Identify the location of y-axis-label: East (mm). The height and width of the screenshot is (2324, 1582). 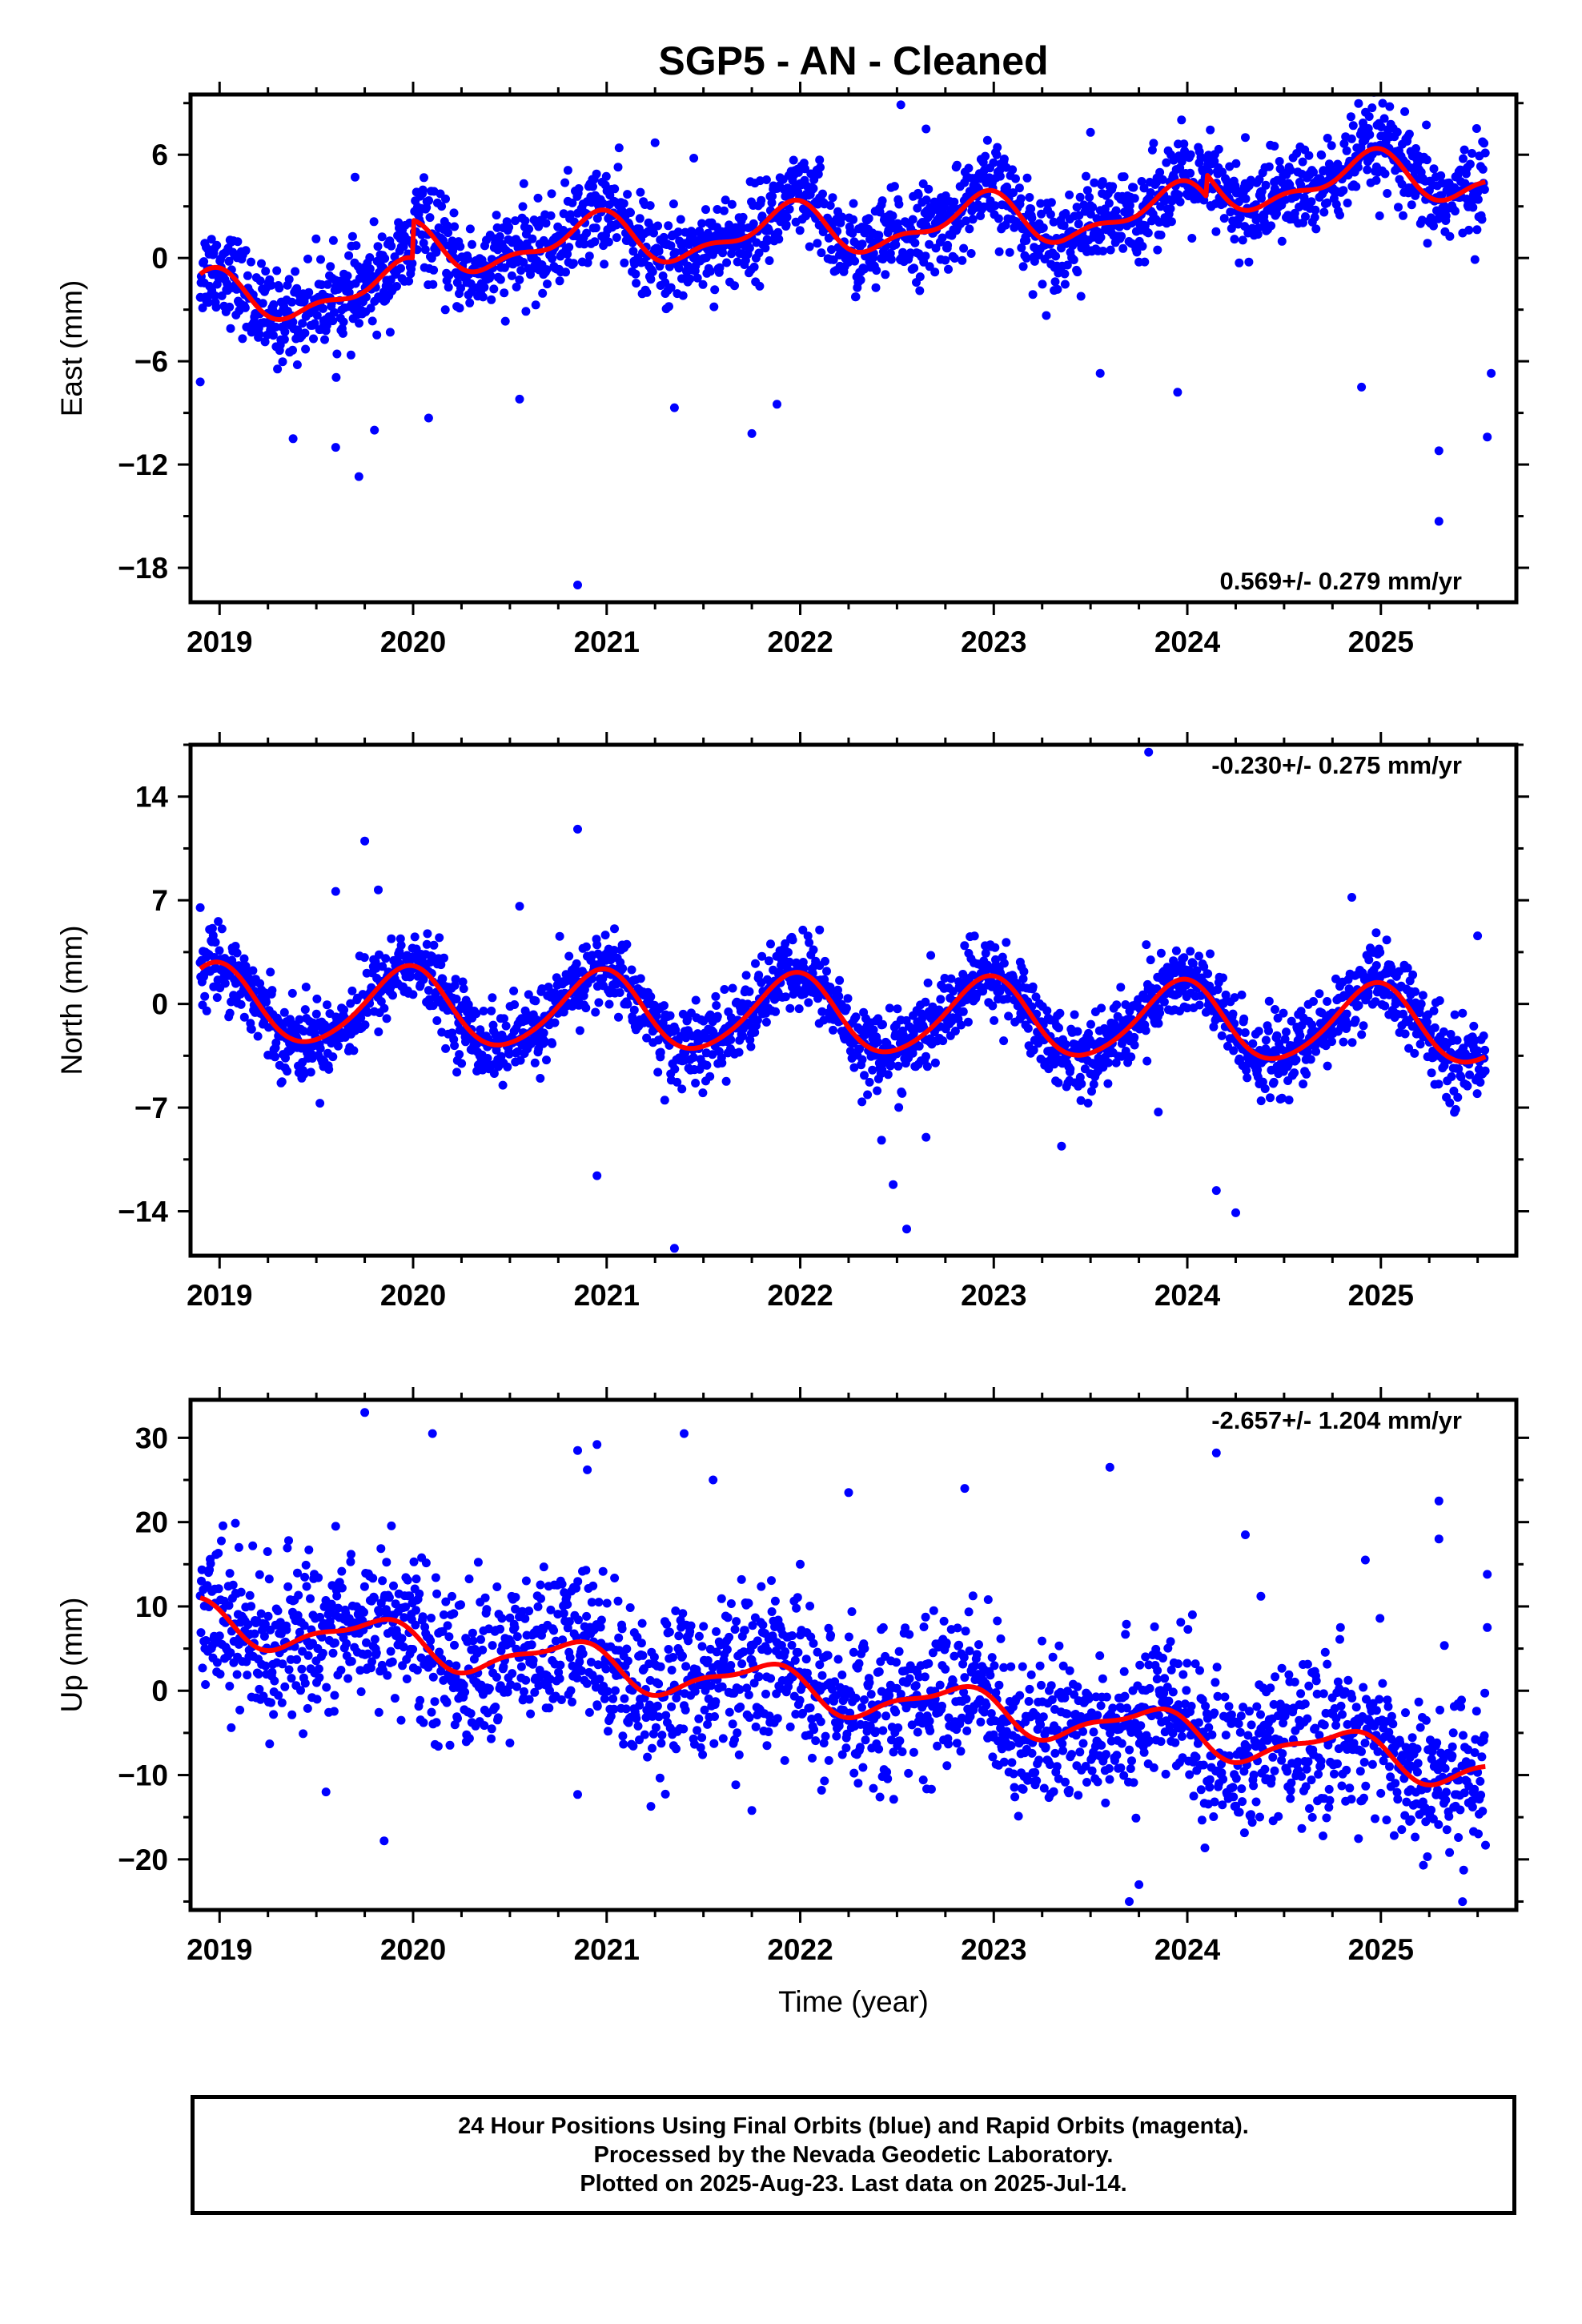
(71, 348).